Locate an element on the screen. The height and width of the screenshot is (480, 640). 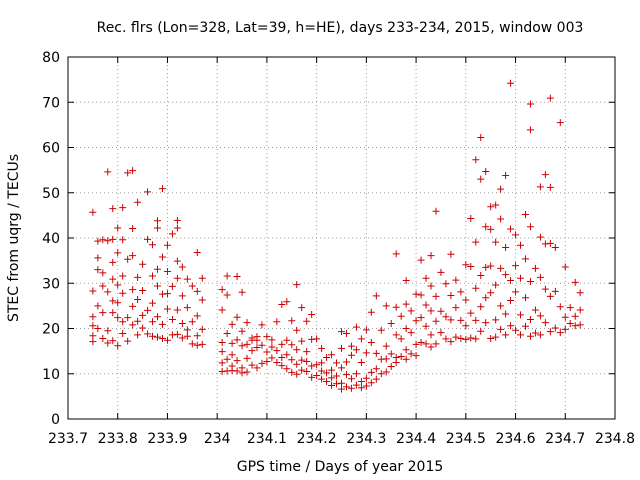
y-tick-label: 0 is located at coordinates (55, 420).